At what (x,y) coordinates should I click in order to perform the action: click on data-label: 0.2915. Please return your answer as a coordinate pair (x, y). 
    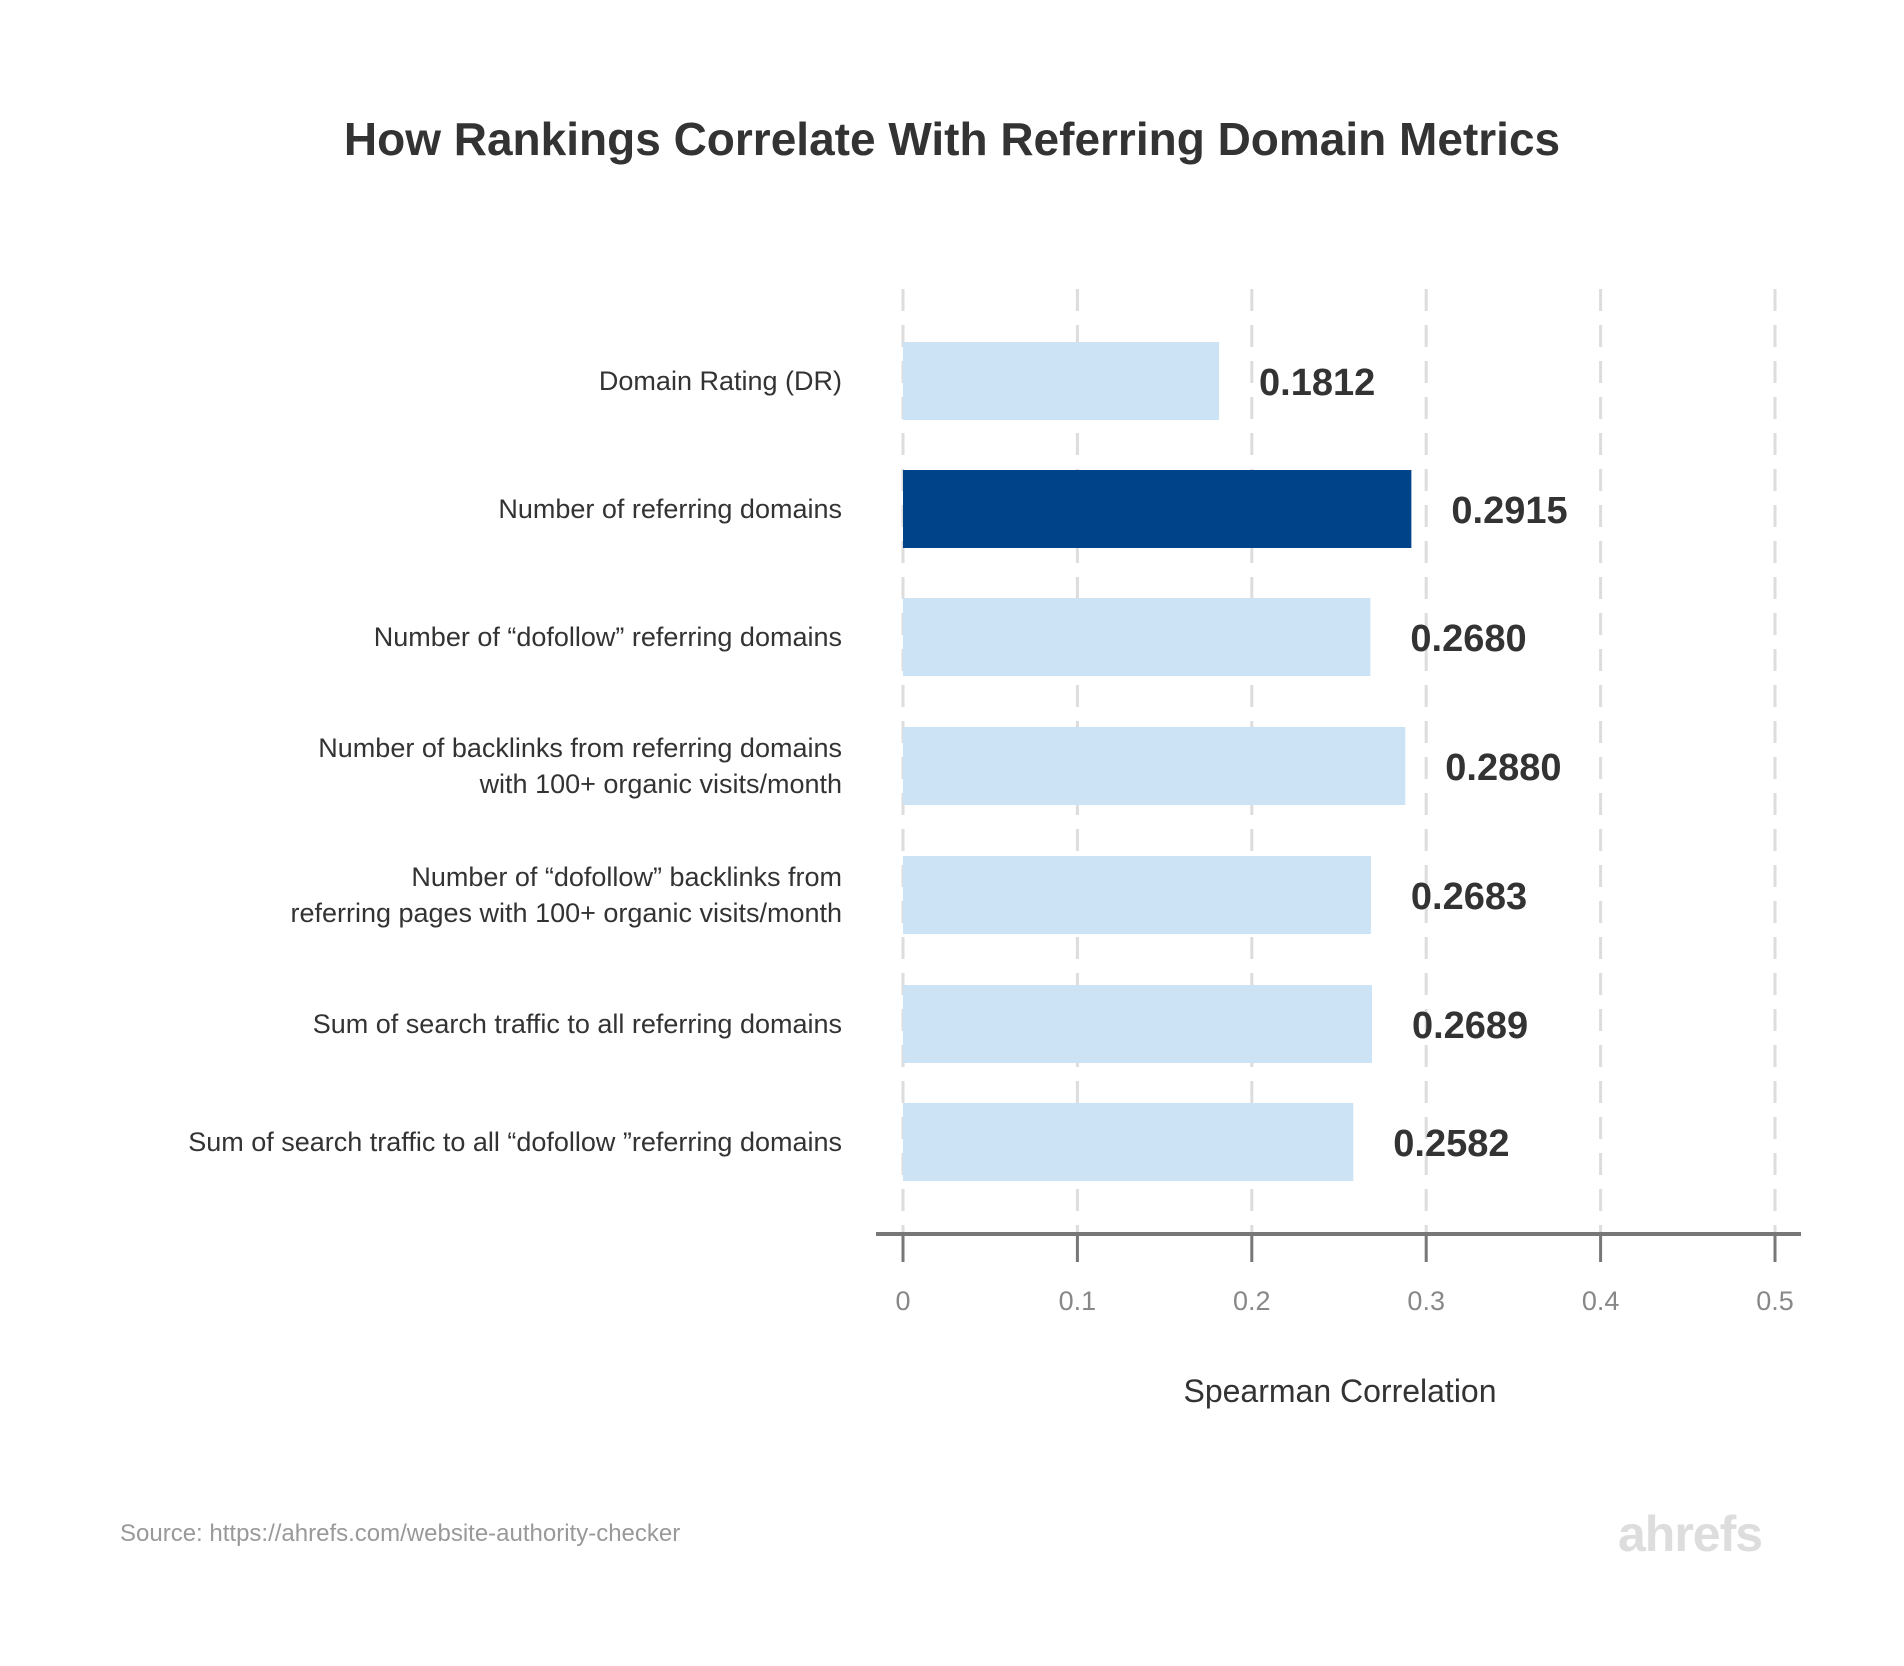
    Looking at the image, I should click on (1509, 511).